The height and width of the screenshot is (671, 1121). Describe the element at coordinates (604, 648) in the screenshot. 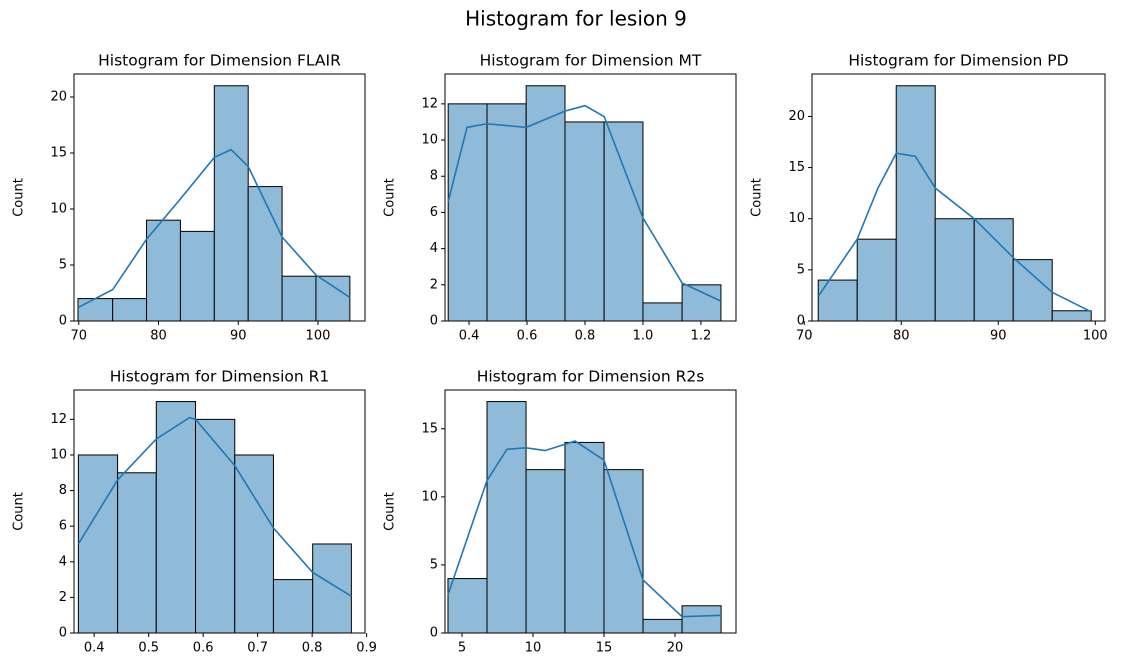

I see `x-tick-label: 15` at that location.